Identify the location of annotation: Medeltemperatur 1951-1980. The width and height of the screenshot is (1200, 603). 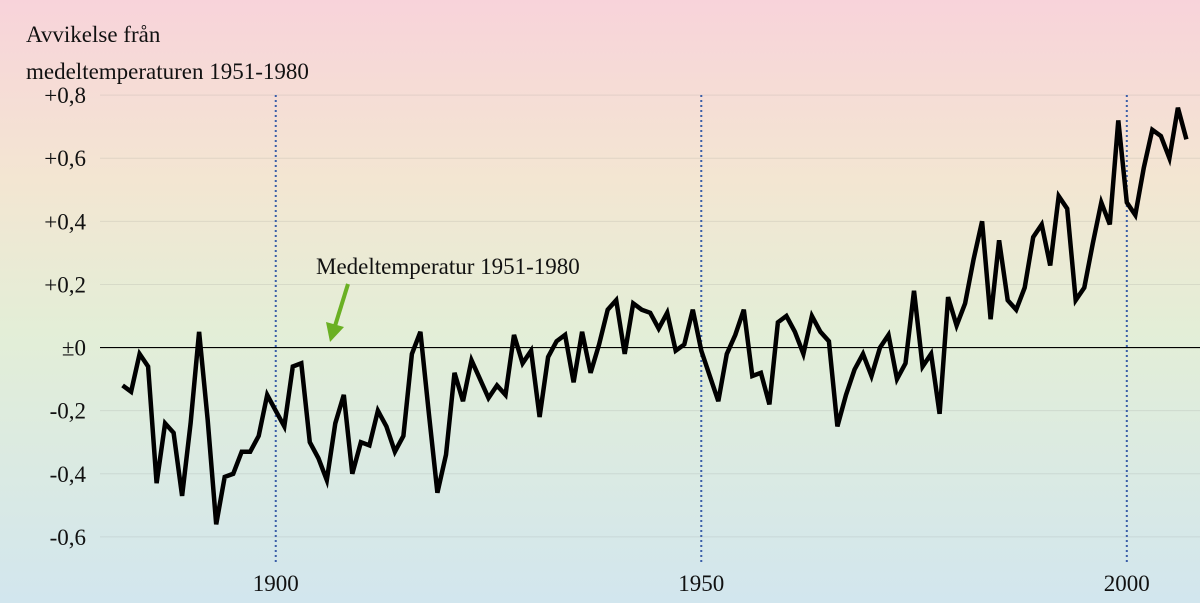
(448, 266).